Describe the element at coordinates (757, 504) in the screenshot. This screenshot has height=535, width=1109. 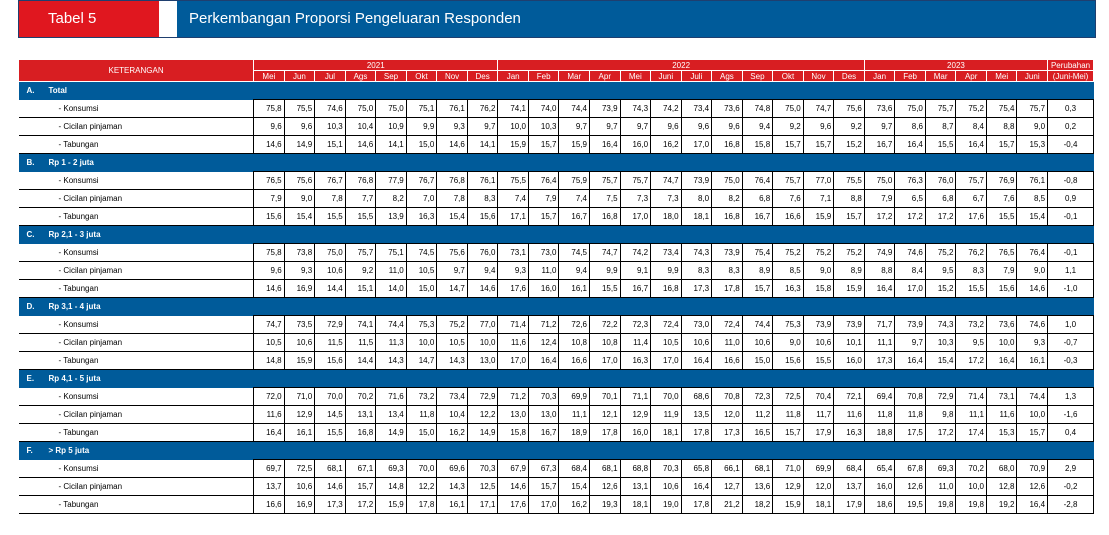
I see `value-cell: 18,2` at that location.